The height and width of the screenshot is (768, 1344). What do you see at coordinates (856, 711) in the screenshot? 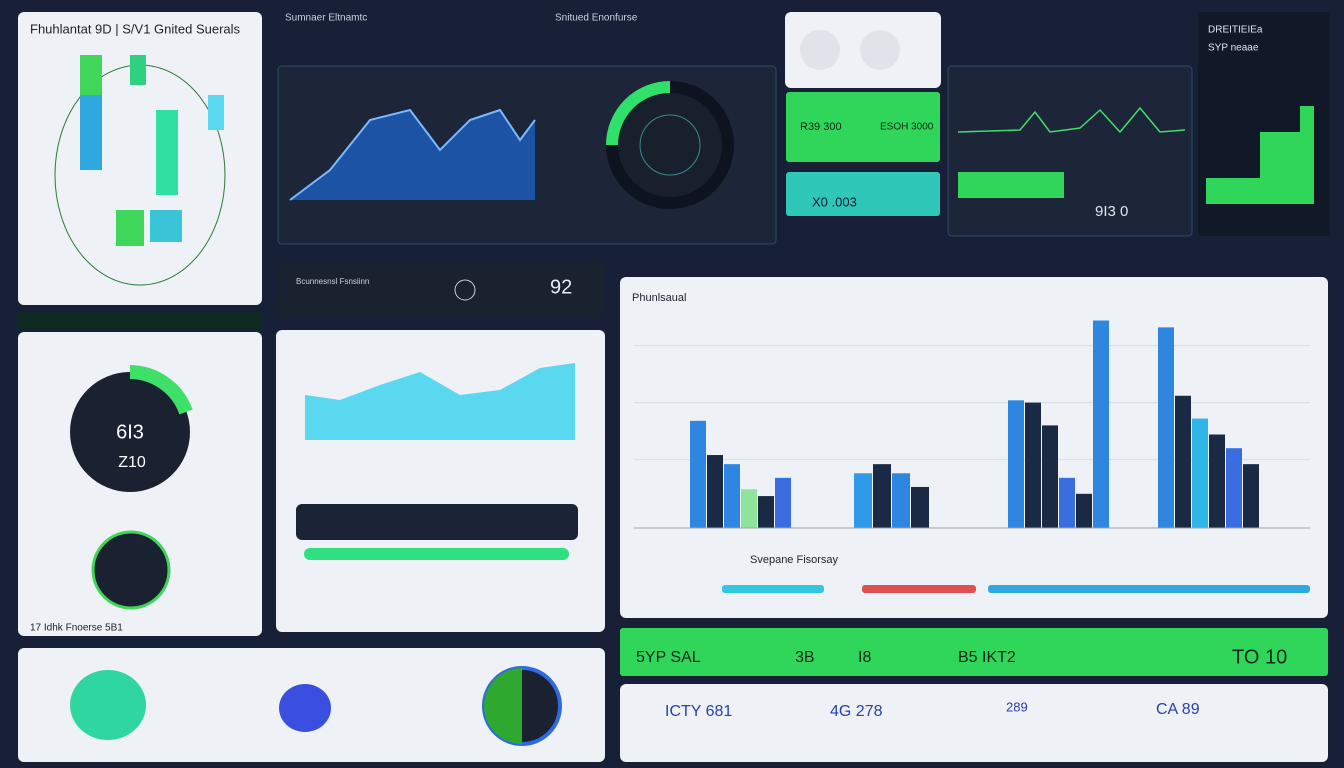
I see `value: 4G 278` at bounding box center [856, 711].